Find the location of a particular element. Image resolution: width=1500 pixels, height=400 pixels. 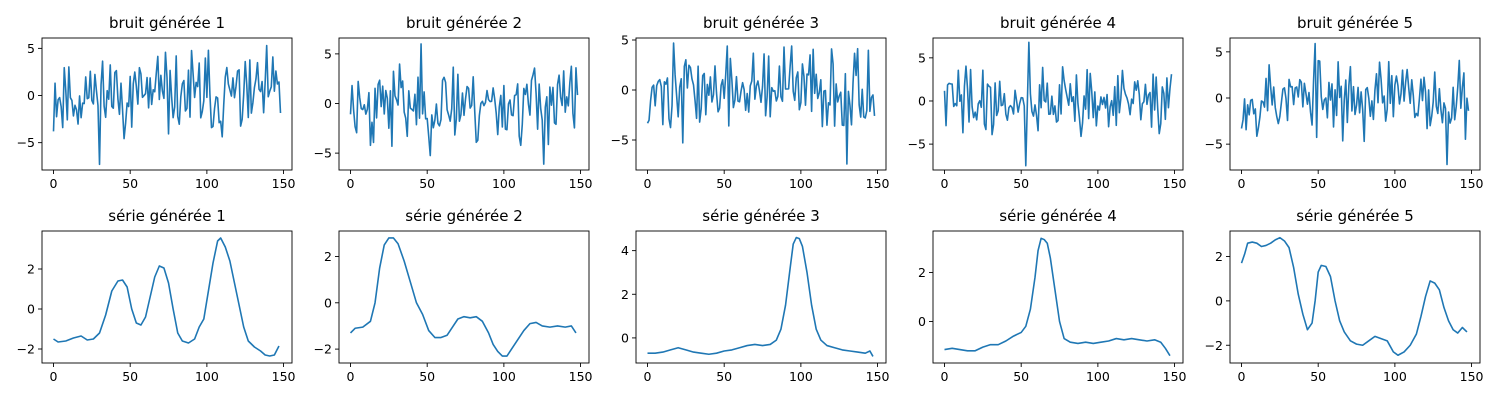

subplot-7: série générée 2 0 50 100 150 −2 0 2 is located at coordinates (453, 295).